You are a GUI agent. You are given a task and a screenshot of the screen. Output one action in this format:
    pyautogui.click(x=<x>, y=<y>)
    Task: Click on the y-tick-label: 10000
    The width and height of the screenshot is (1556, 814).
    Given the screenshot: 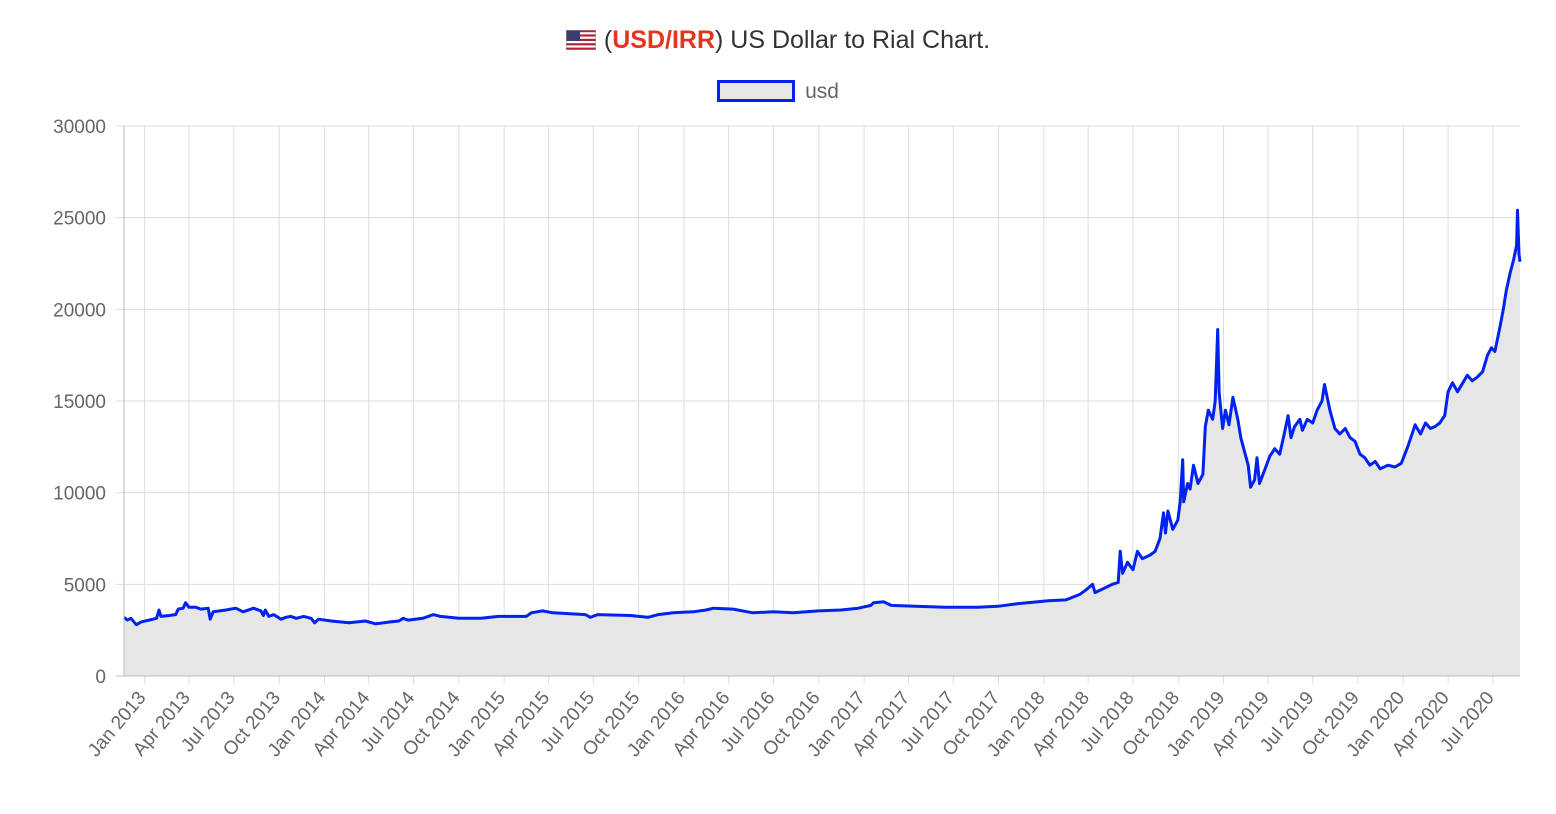 What is the action you would take?
    pyautogui.click(x=79, y=494)
    